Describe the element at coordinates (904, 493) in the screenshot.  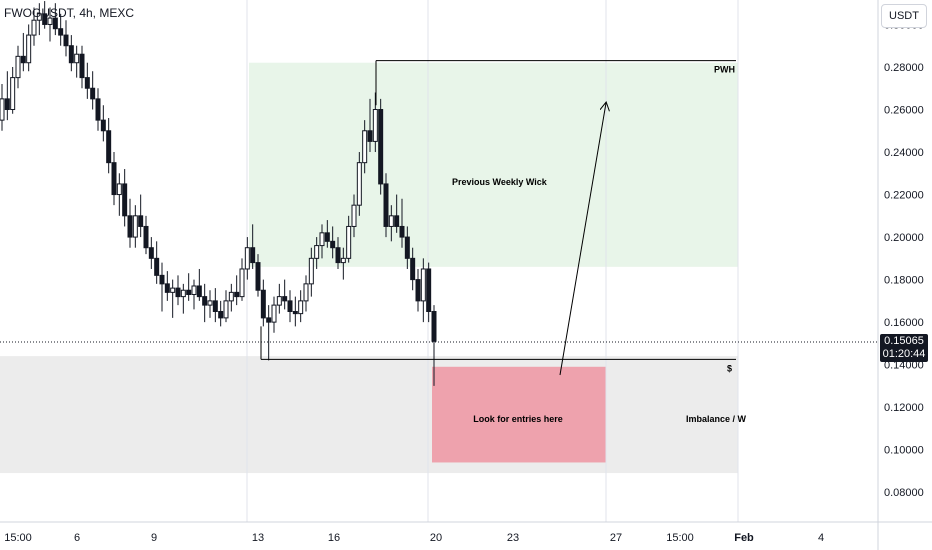
I see `price-tick-label: 0.08000` at that location.